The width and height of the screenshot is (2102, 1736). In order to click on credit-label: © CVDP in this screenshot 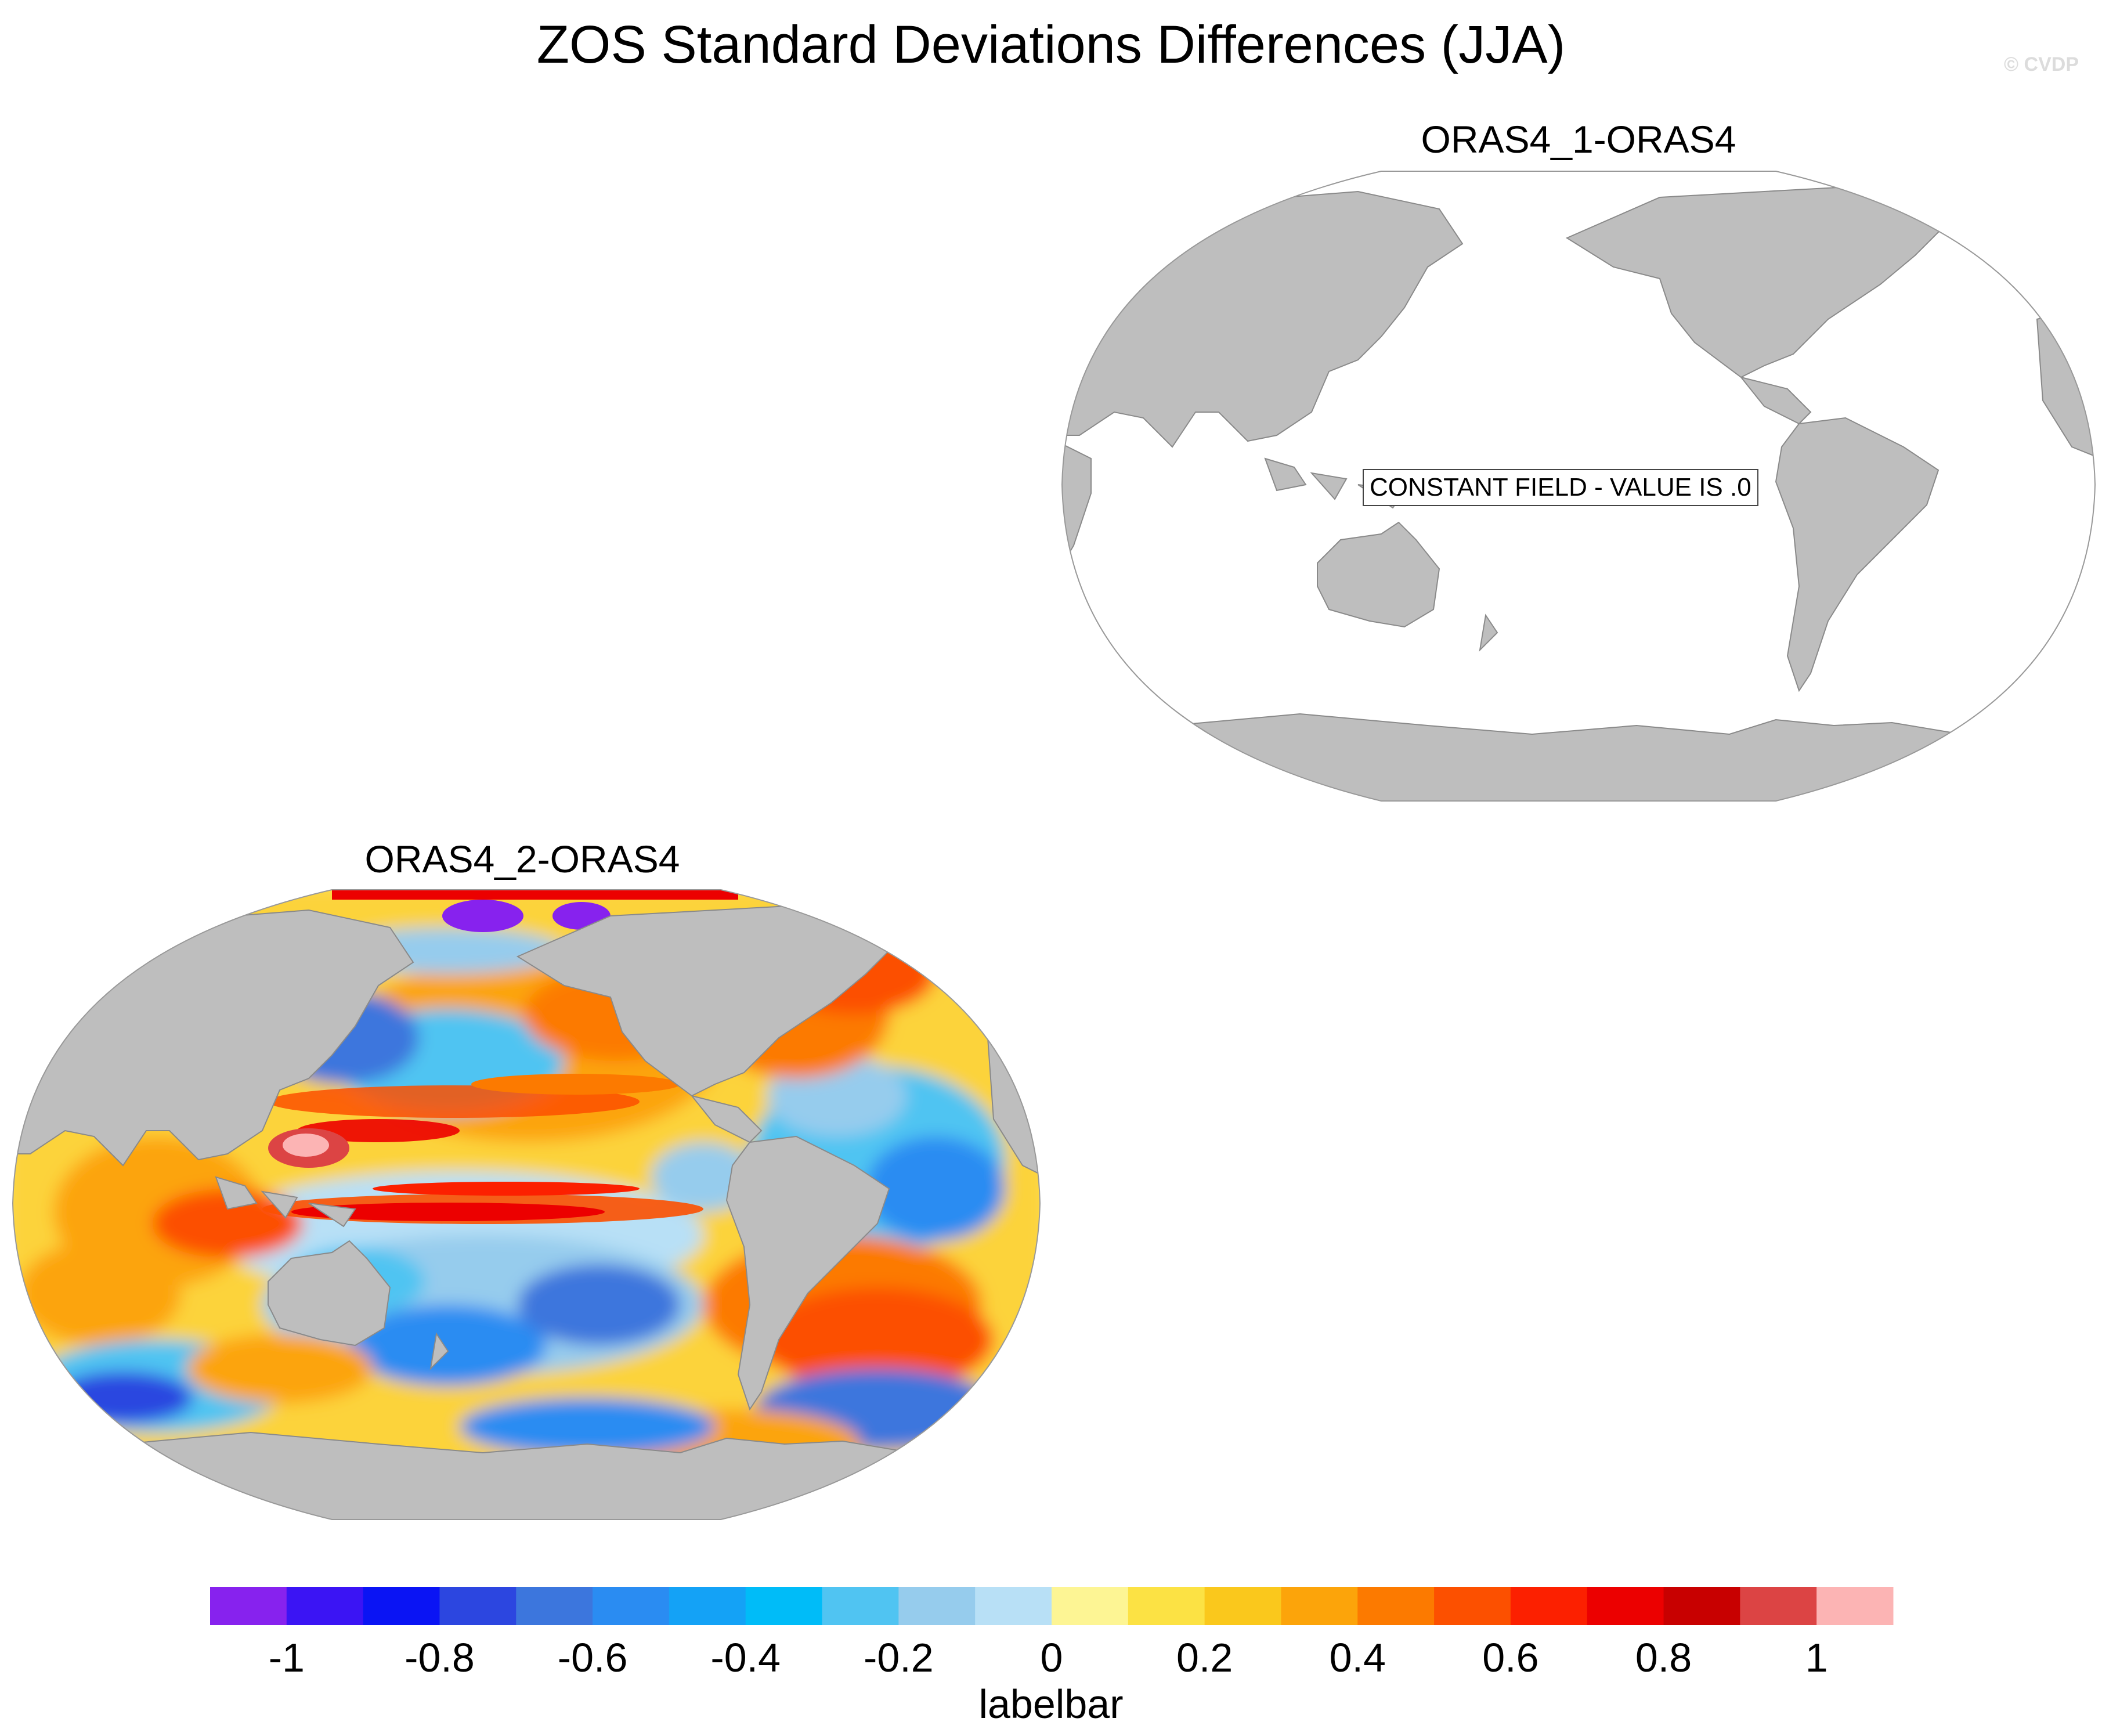, I will do `click(2041, 64)`.